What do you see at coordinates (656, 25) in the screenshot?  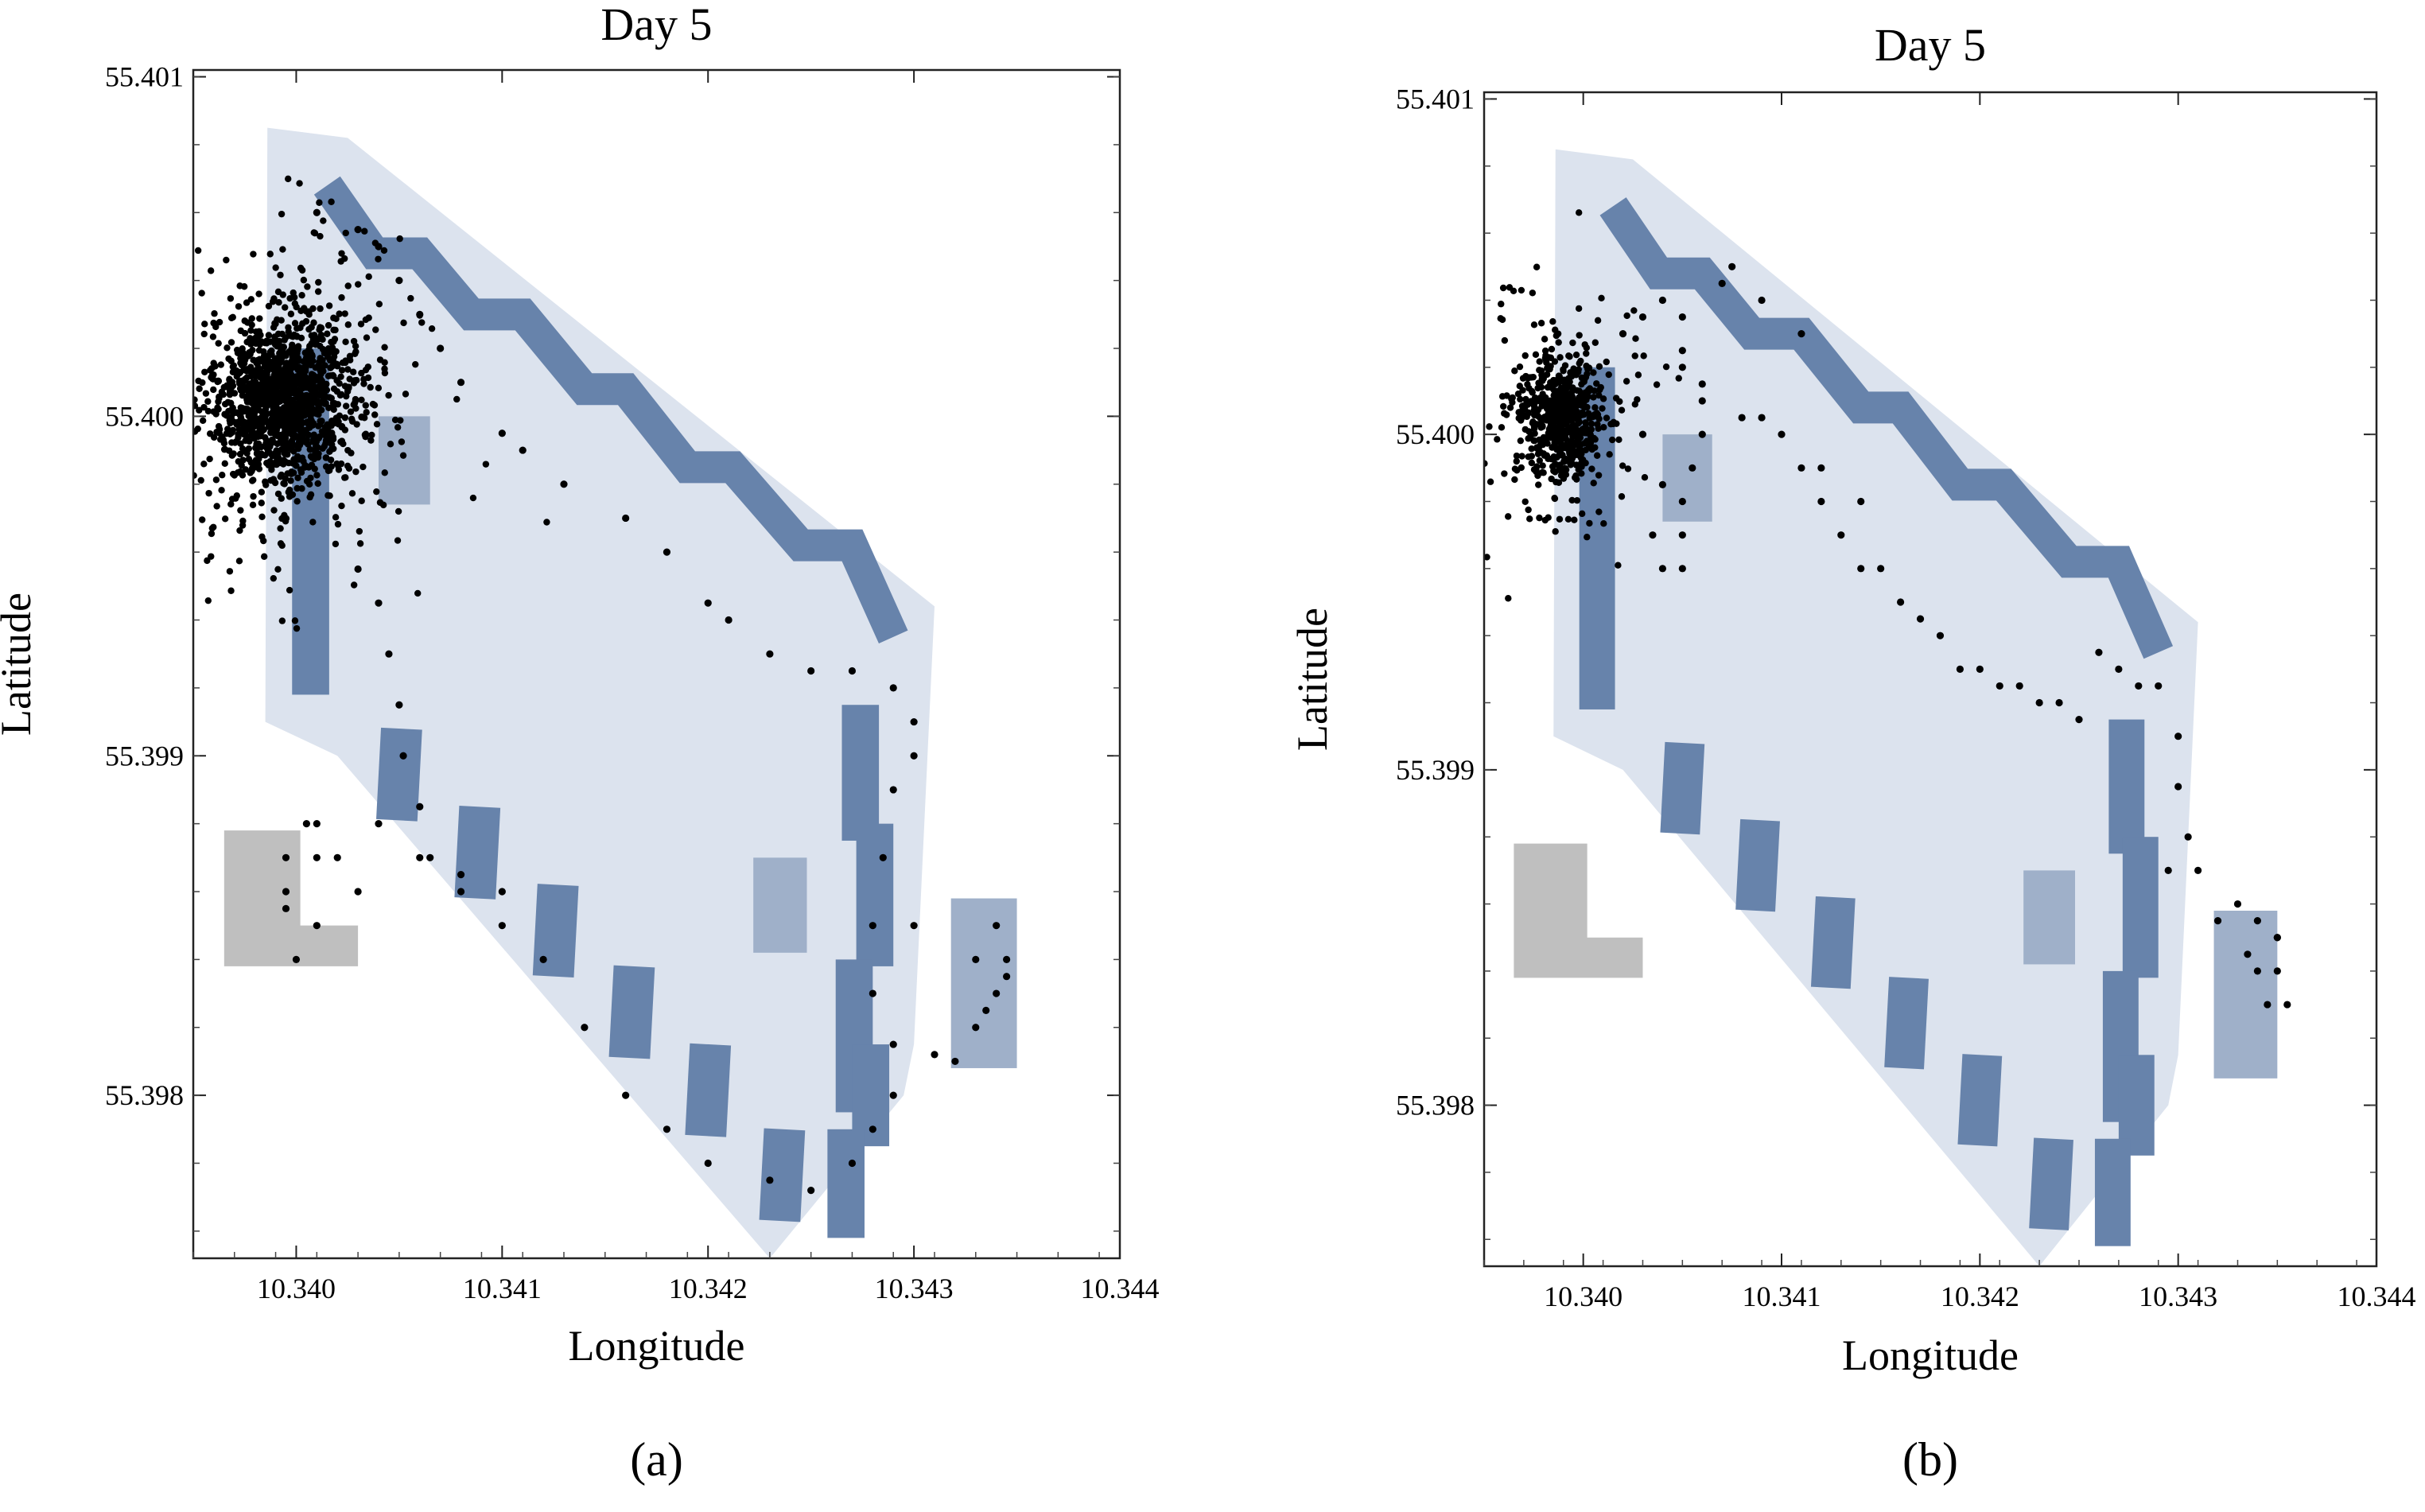 I see `chart-title: Day 5` at bounding box center [656, 25].